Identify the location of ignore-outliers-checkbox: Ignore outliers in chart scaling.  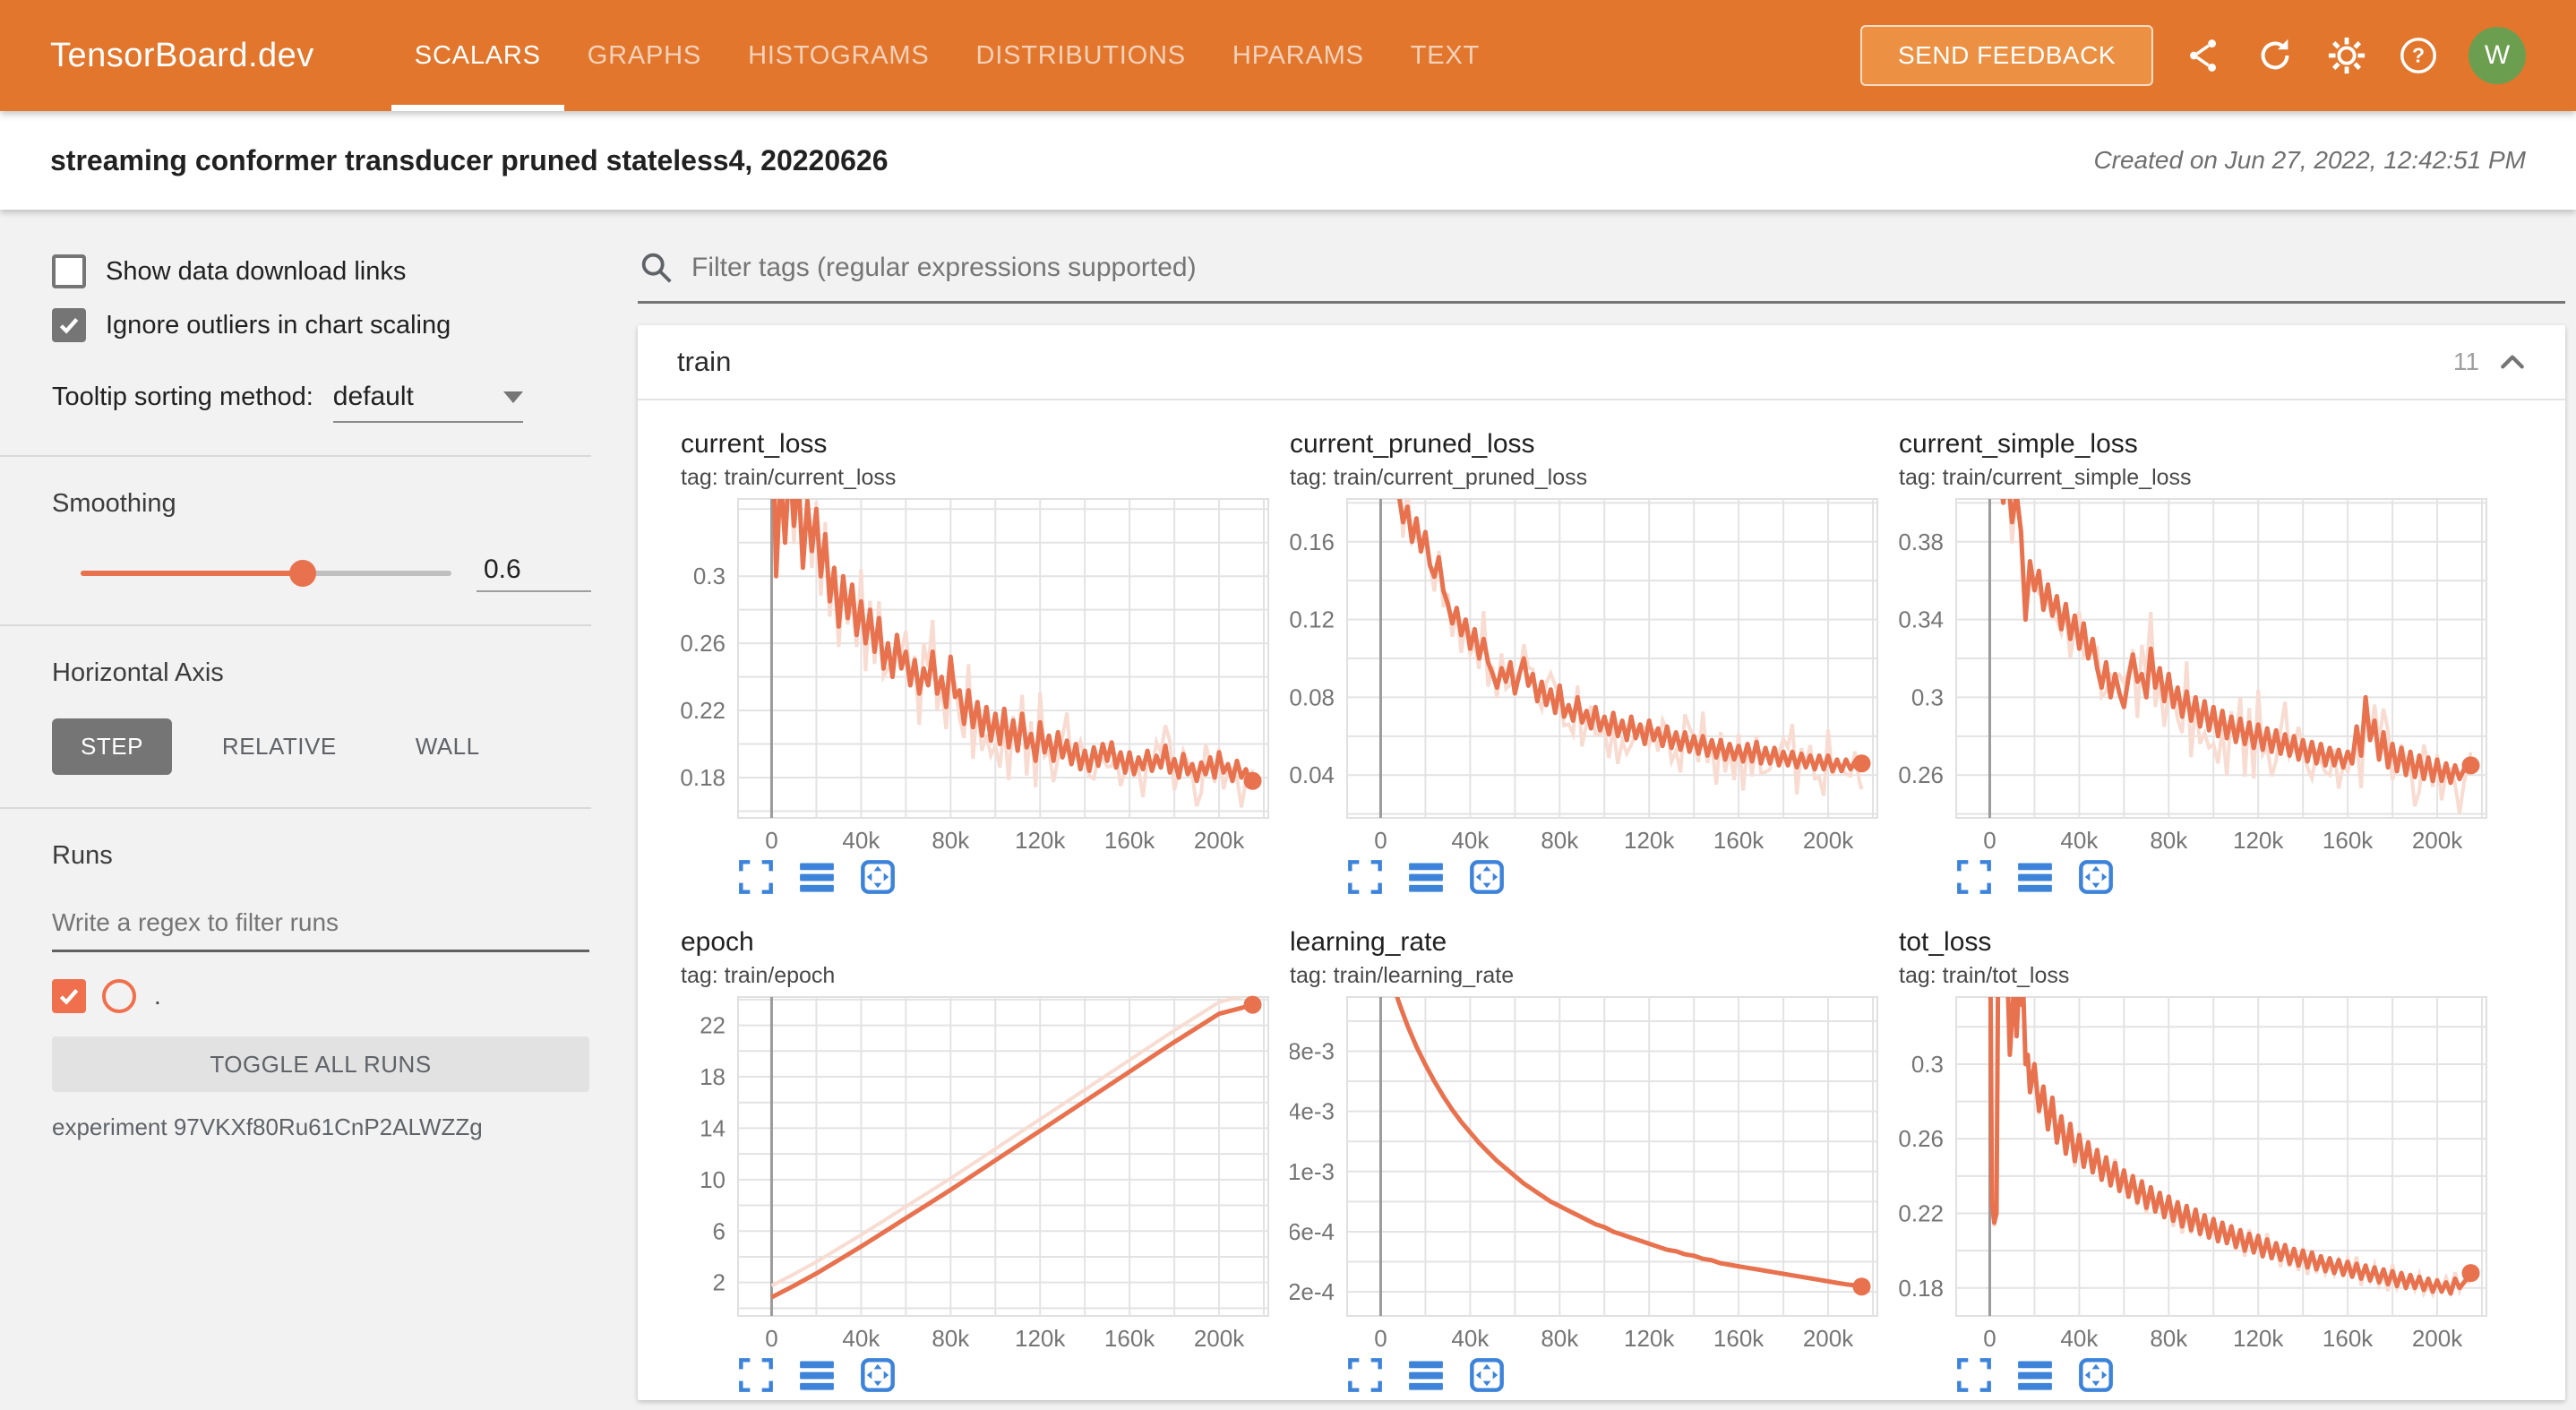
(321, 325).